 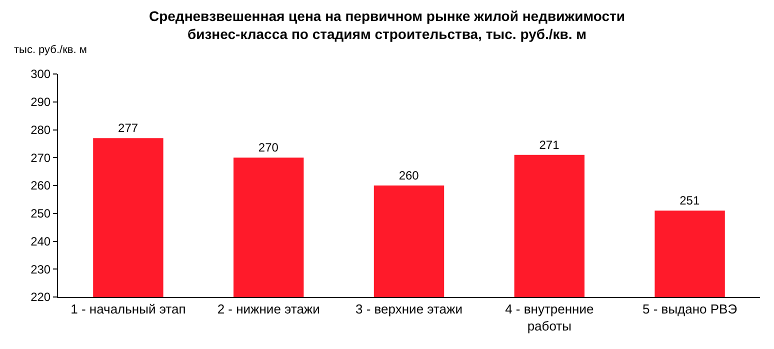 I want to click on x-tick-label: 3 - верхние этажи, so click(x=409, y=309).